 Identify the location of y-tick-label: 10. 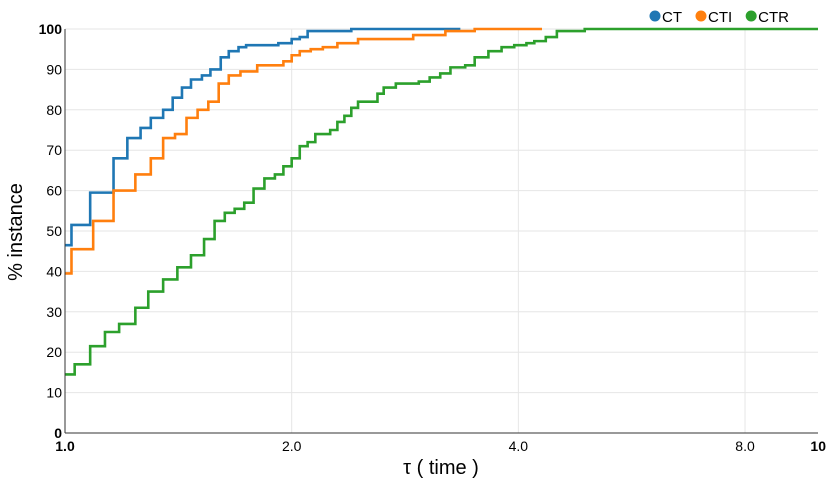
(54, 393).